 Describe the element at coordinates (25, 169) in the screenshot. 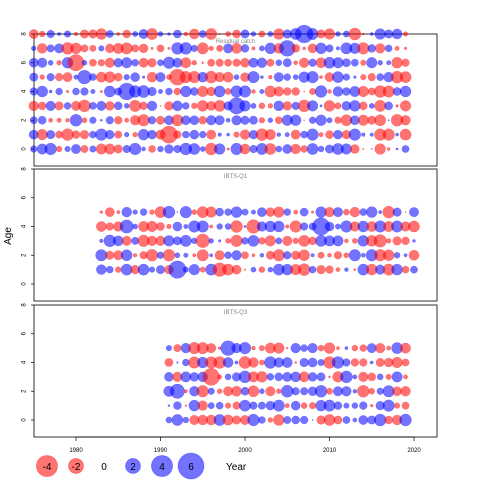

I see `y-tick-label: 8` at that location.